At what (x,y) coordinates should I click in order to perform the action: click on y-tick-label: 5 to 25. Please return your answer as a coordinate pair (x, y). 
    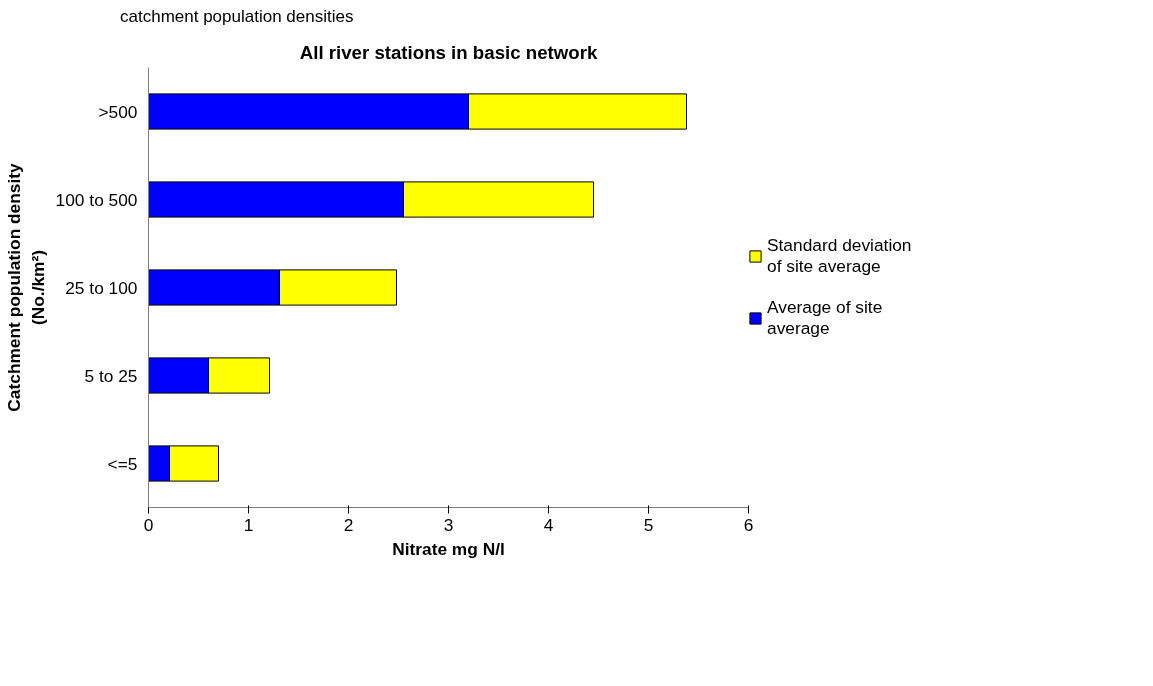
    Looking at the image, I should click on (111, 375).